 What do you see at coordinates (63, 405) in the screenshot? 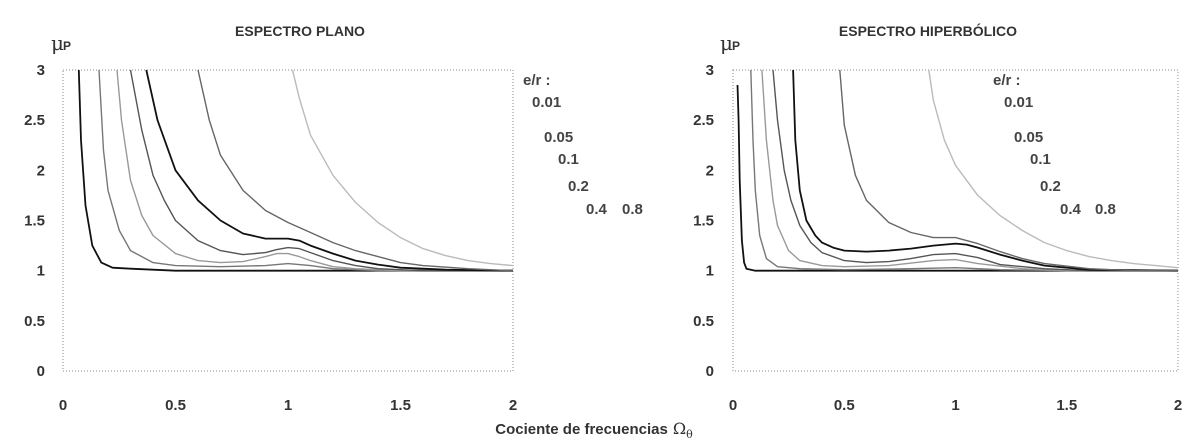
I see `x-tick-label-left: 0` at bounding box center [63, 405].